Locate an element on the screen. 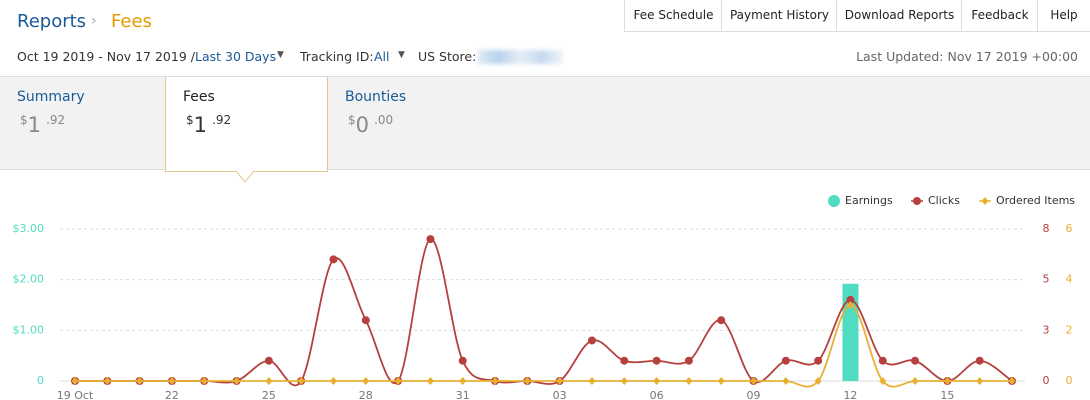 The image size is (1090, 400). period-select: Last 30 Days is located at coordinates (236, 56).